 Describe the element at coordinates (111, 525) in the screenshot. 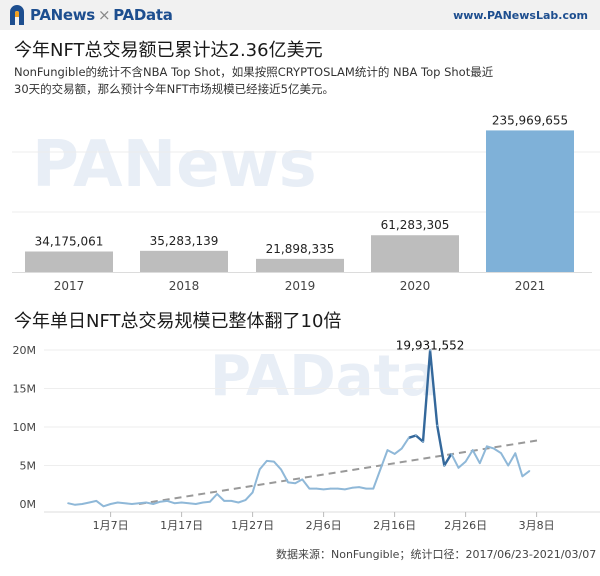

I see `x-tick-label: 1月7日` at that location.